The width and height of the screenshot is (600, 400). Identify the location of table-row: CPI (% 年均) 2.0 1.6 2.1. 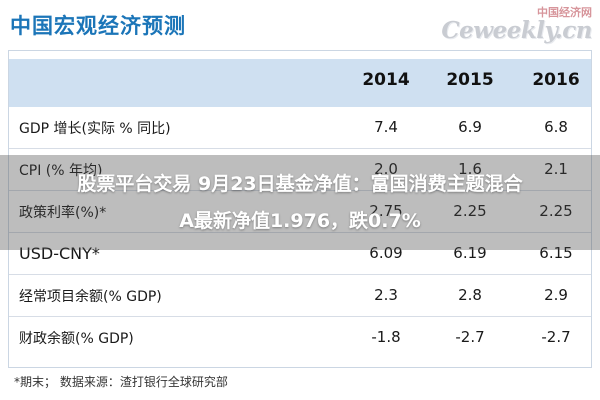
(300, 170).